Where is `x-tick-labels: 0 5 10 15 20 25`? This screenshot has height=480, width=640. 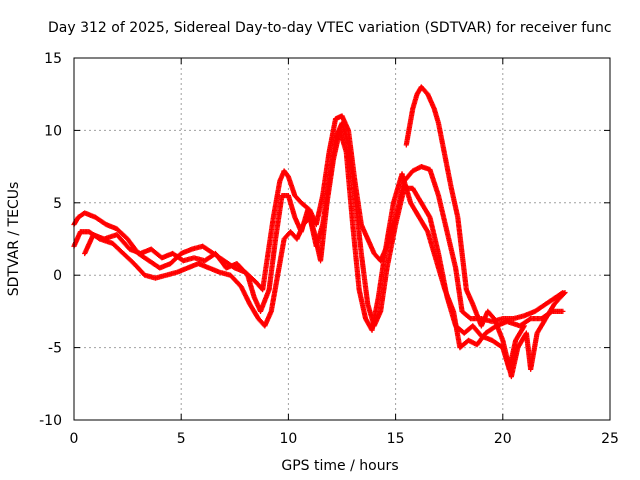 x-tick-labels: 0 5 10 15 20 25 is located at coordinates (344, 439).